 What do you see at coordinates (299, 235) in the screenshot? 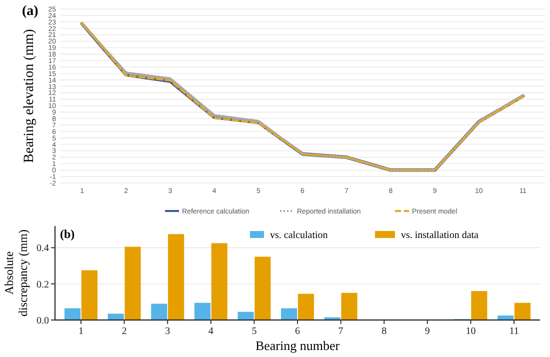
I see `legend-label: vs. calculation` at bounding box center [299, 235].